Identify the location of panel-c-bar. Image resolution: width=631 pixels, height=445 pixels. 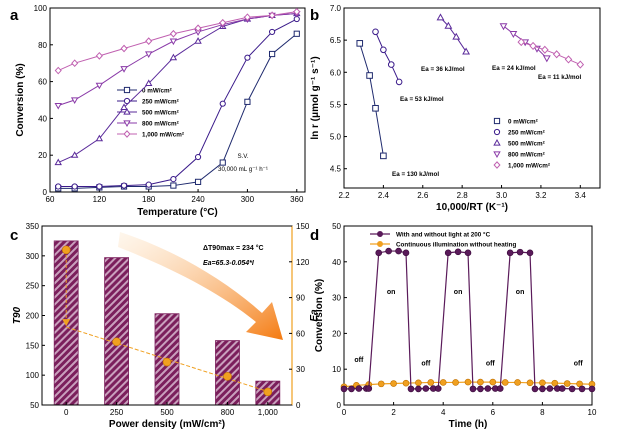
(116, 331).